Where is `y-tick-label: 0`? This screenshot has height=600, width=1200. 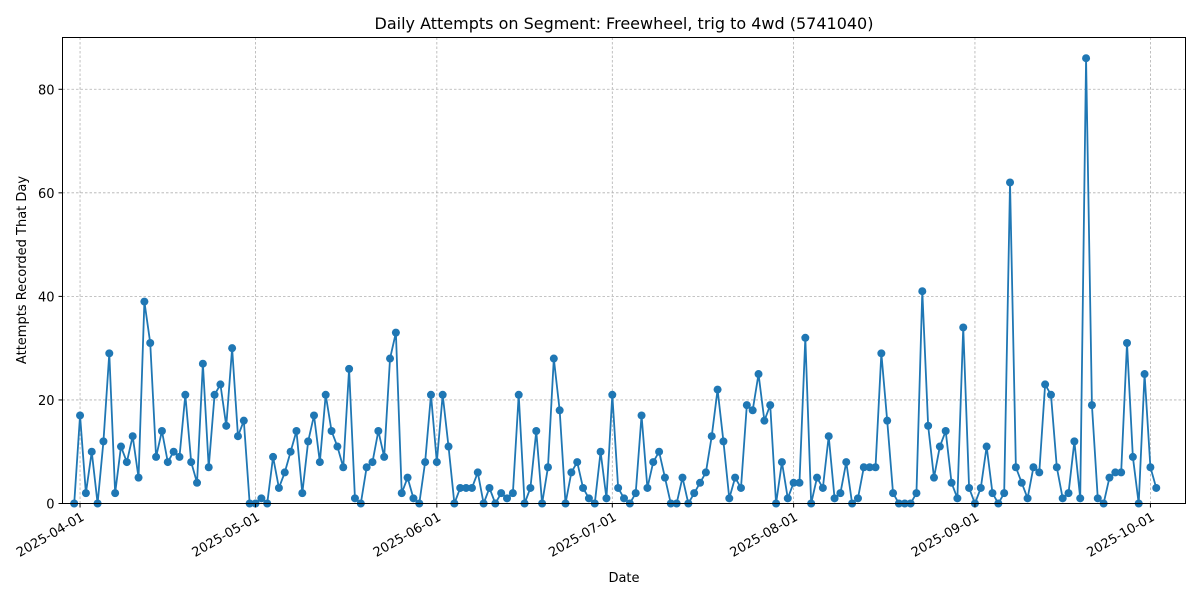 y-tick-label: 0 is located at coordinates (50, 505).